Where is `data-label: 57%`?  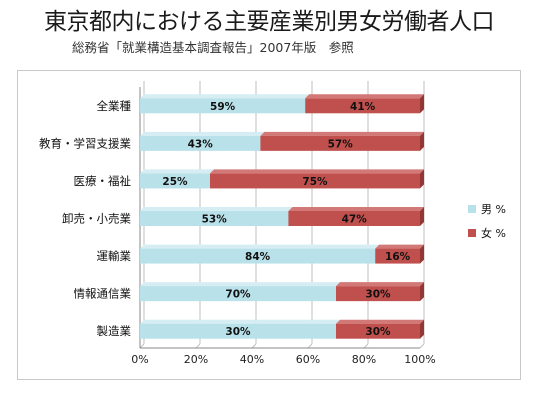
data-label: 57% is located at coordinates (341, 144).